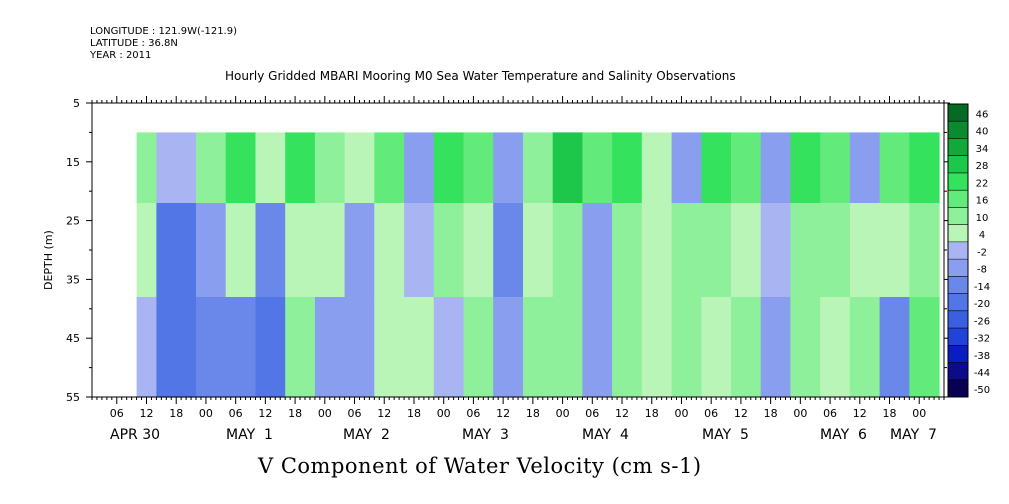 This screenshot has width=1009, height=504. I want to click on x-day-label: MAY 2, so click(366, 435).